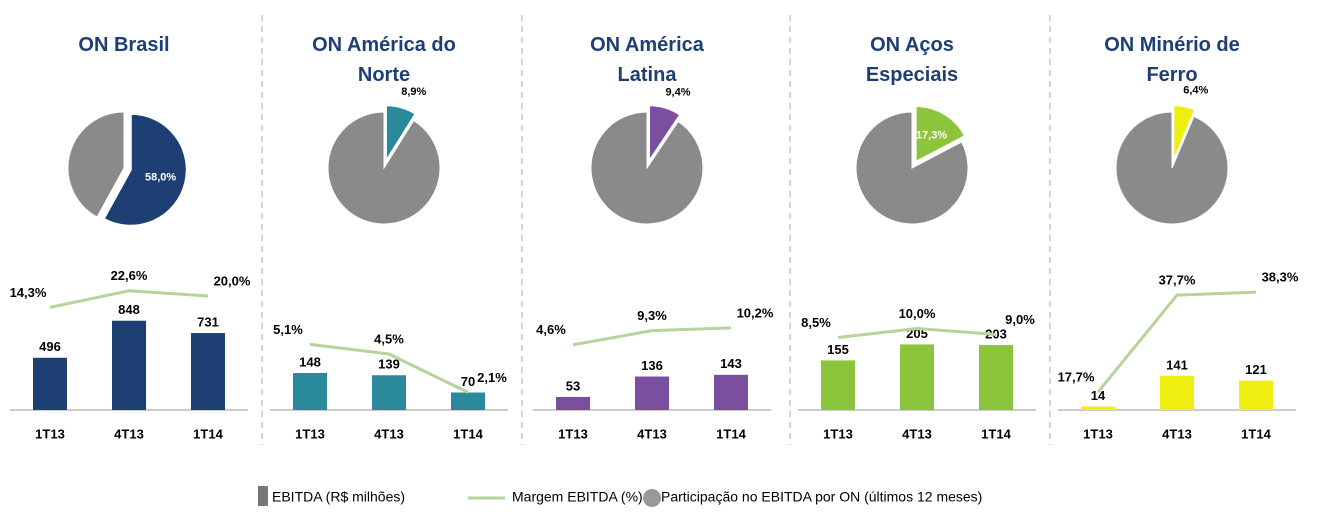  I want to click on bar-label: 731, so click(208, 321).